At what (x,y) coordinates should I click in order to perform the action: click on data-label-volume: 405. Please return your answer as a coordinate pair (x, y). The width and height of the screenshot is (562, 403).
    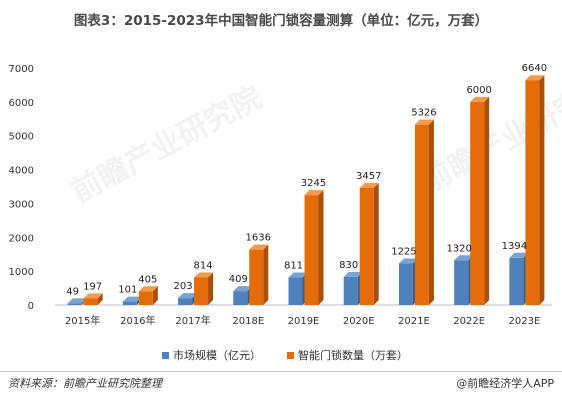
    Looking at the image, I should click on (147, 279).